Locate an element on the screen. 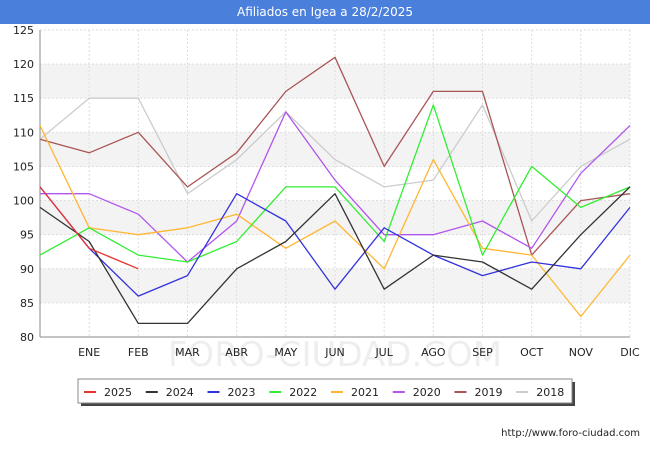 This screenshot has width=650, height=450. legend-label: 2020 is located at coordinates (427, 392).